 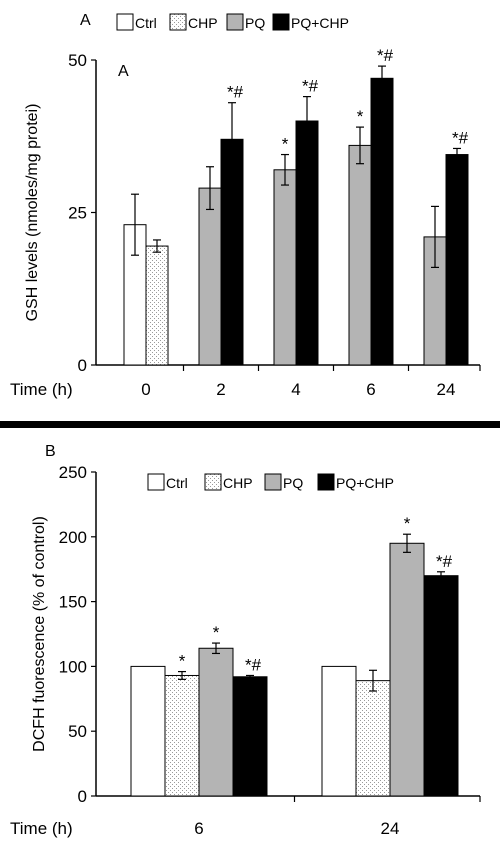 What do you see at coordinates (123, 71) in the screenshot?
I see `panel-sublabel: A` at bounding box center [123, 71].